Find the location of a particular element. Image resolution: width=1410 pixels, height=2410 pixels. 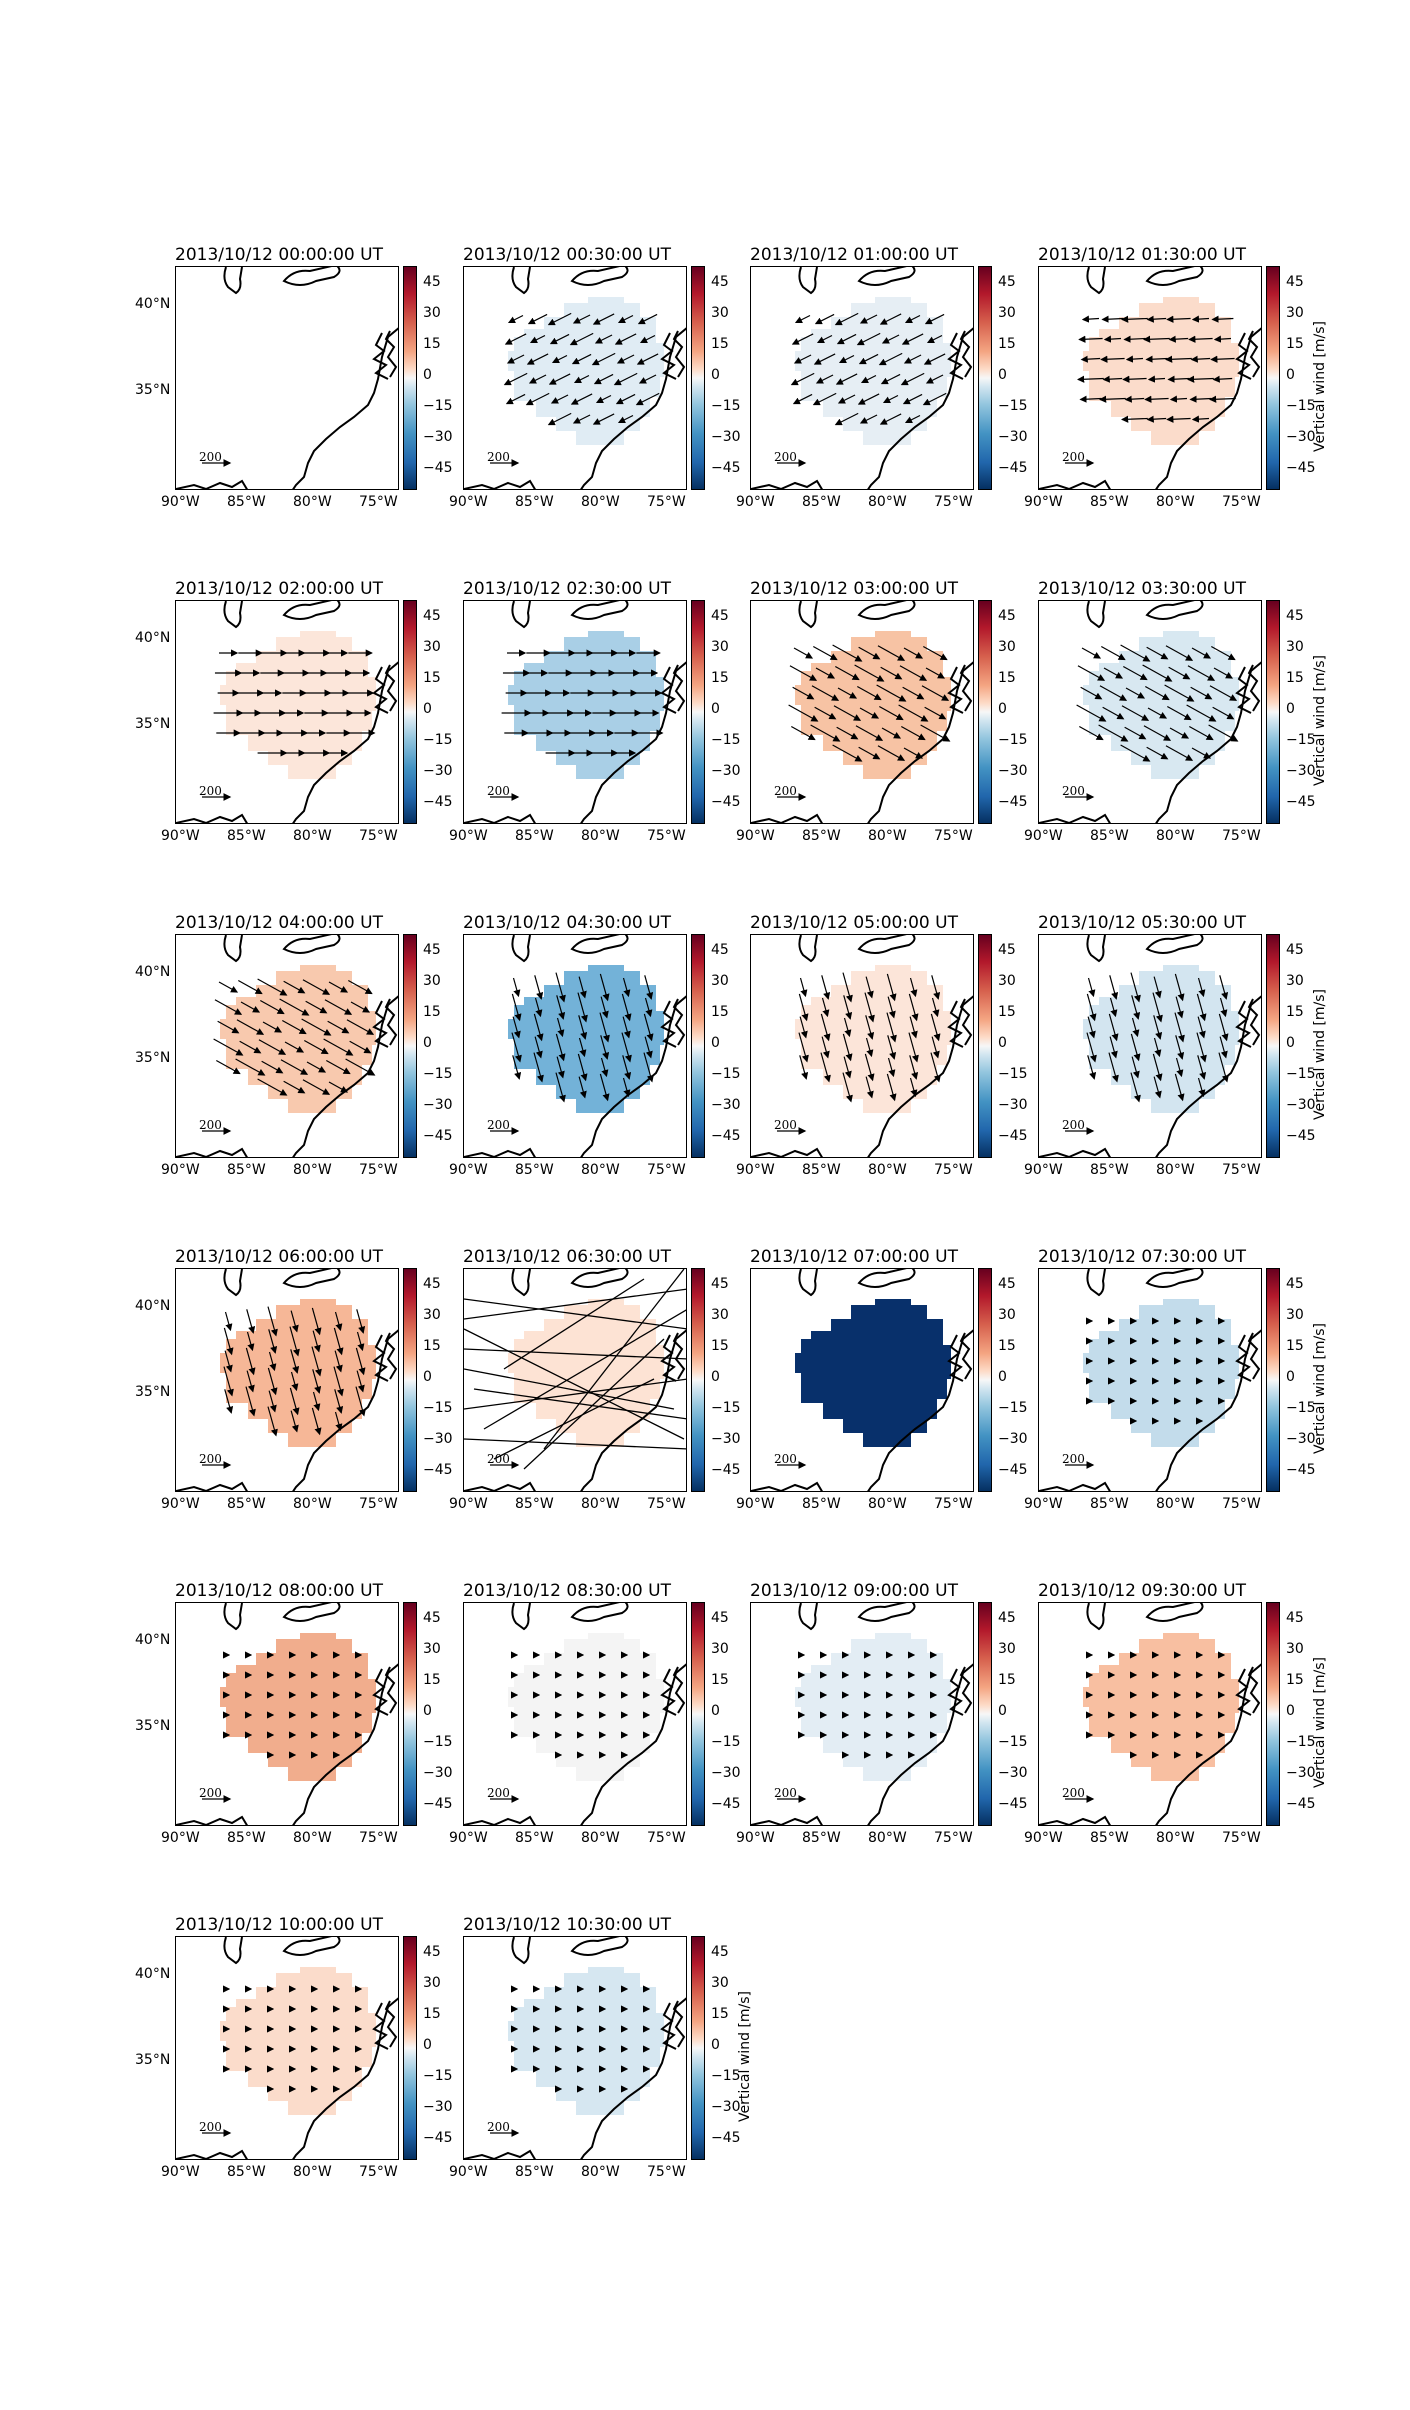

panel-title: 2013/10/12 05:00:00 UT is located at coordinates (854, 923).